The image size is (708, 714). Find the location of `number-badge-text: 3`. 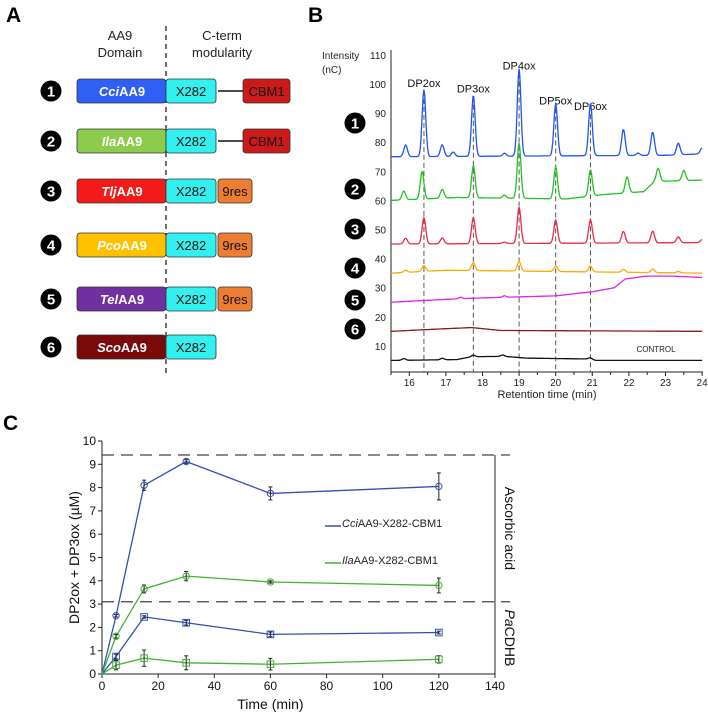

number-badge-text: 3 is located at coordinates (51, 192).